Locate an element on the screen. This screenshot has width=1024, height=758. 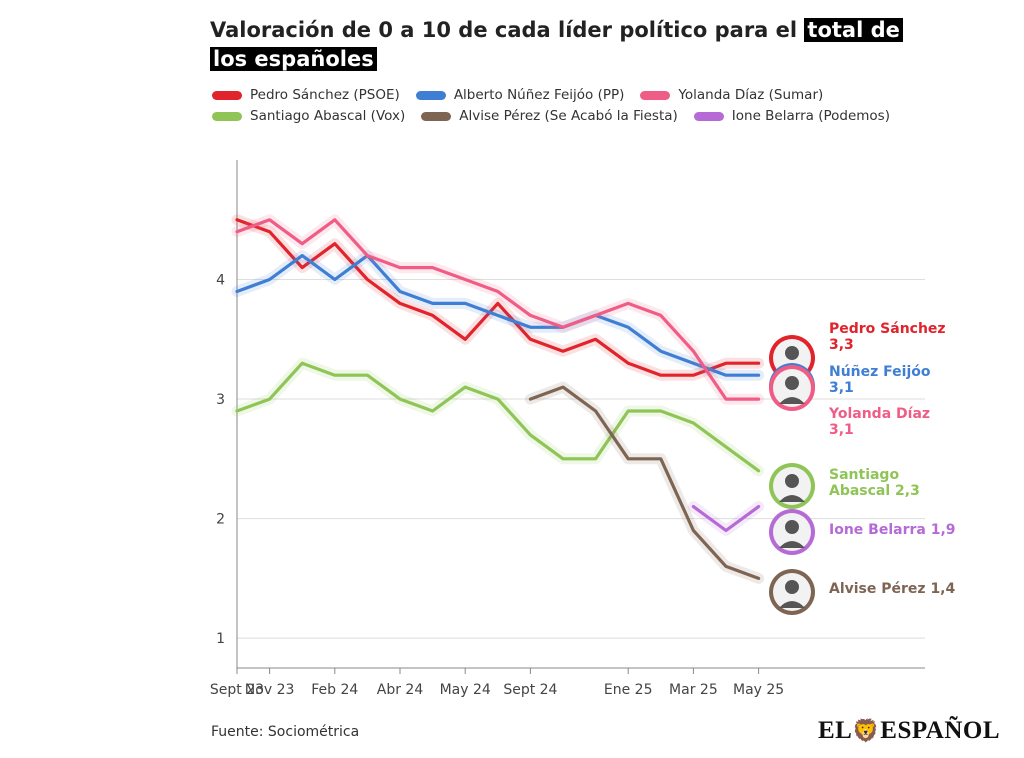
legend-label: Pedro Sánchez (PSOE) is located at coordinates (325, 95).